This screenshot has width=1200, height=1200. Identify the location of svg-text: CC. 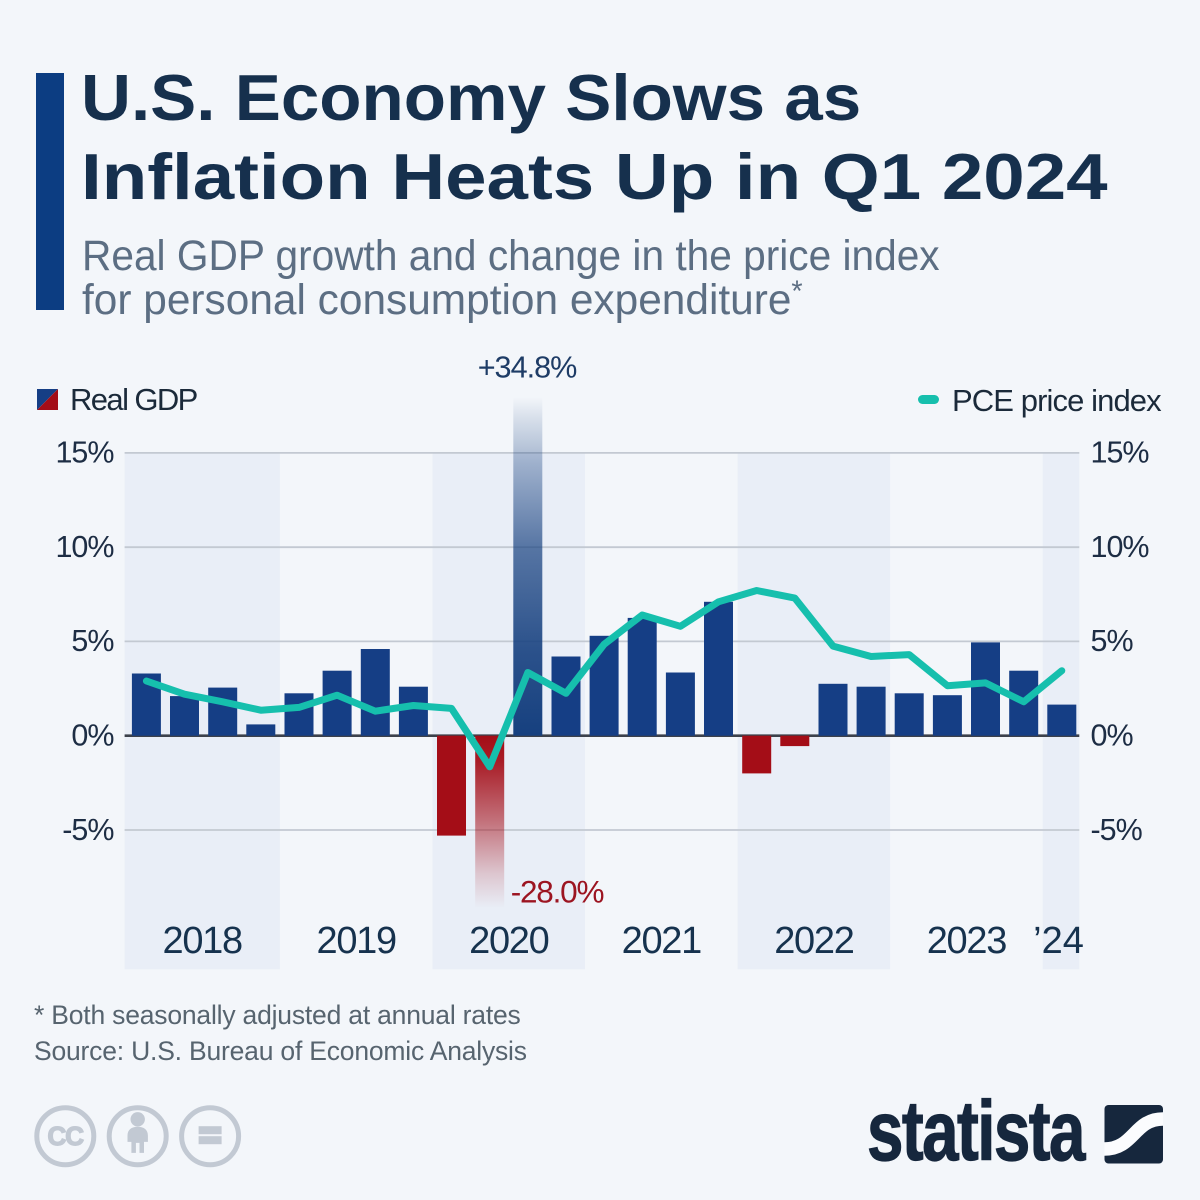
(66, 1136).